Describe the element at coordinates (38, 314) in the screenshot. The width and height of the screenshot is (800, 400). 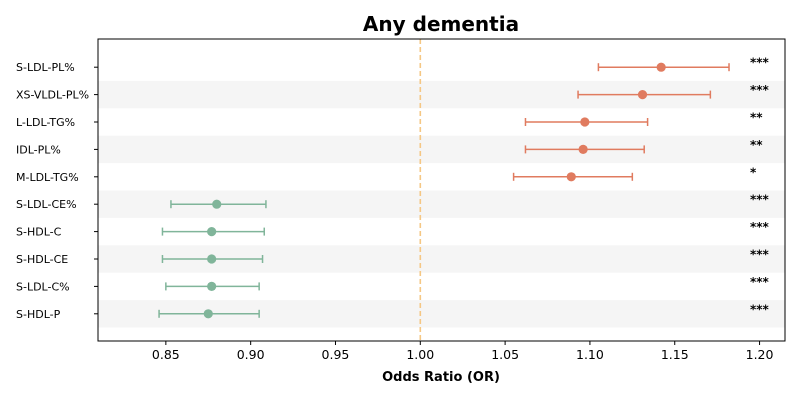
I see `y-tick-label: S-HDL-P` at that location.